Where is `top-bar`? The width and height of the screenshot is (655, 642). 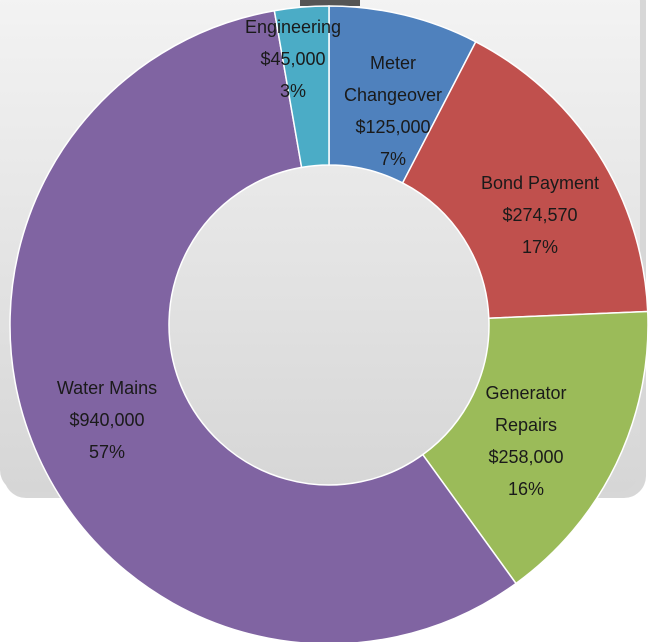 top-bar is located at coordinates (330, 3).